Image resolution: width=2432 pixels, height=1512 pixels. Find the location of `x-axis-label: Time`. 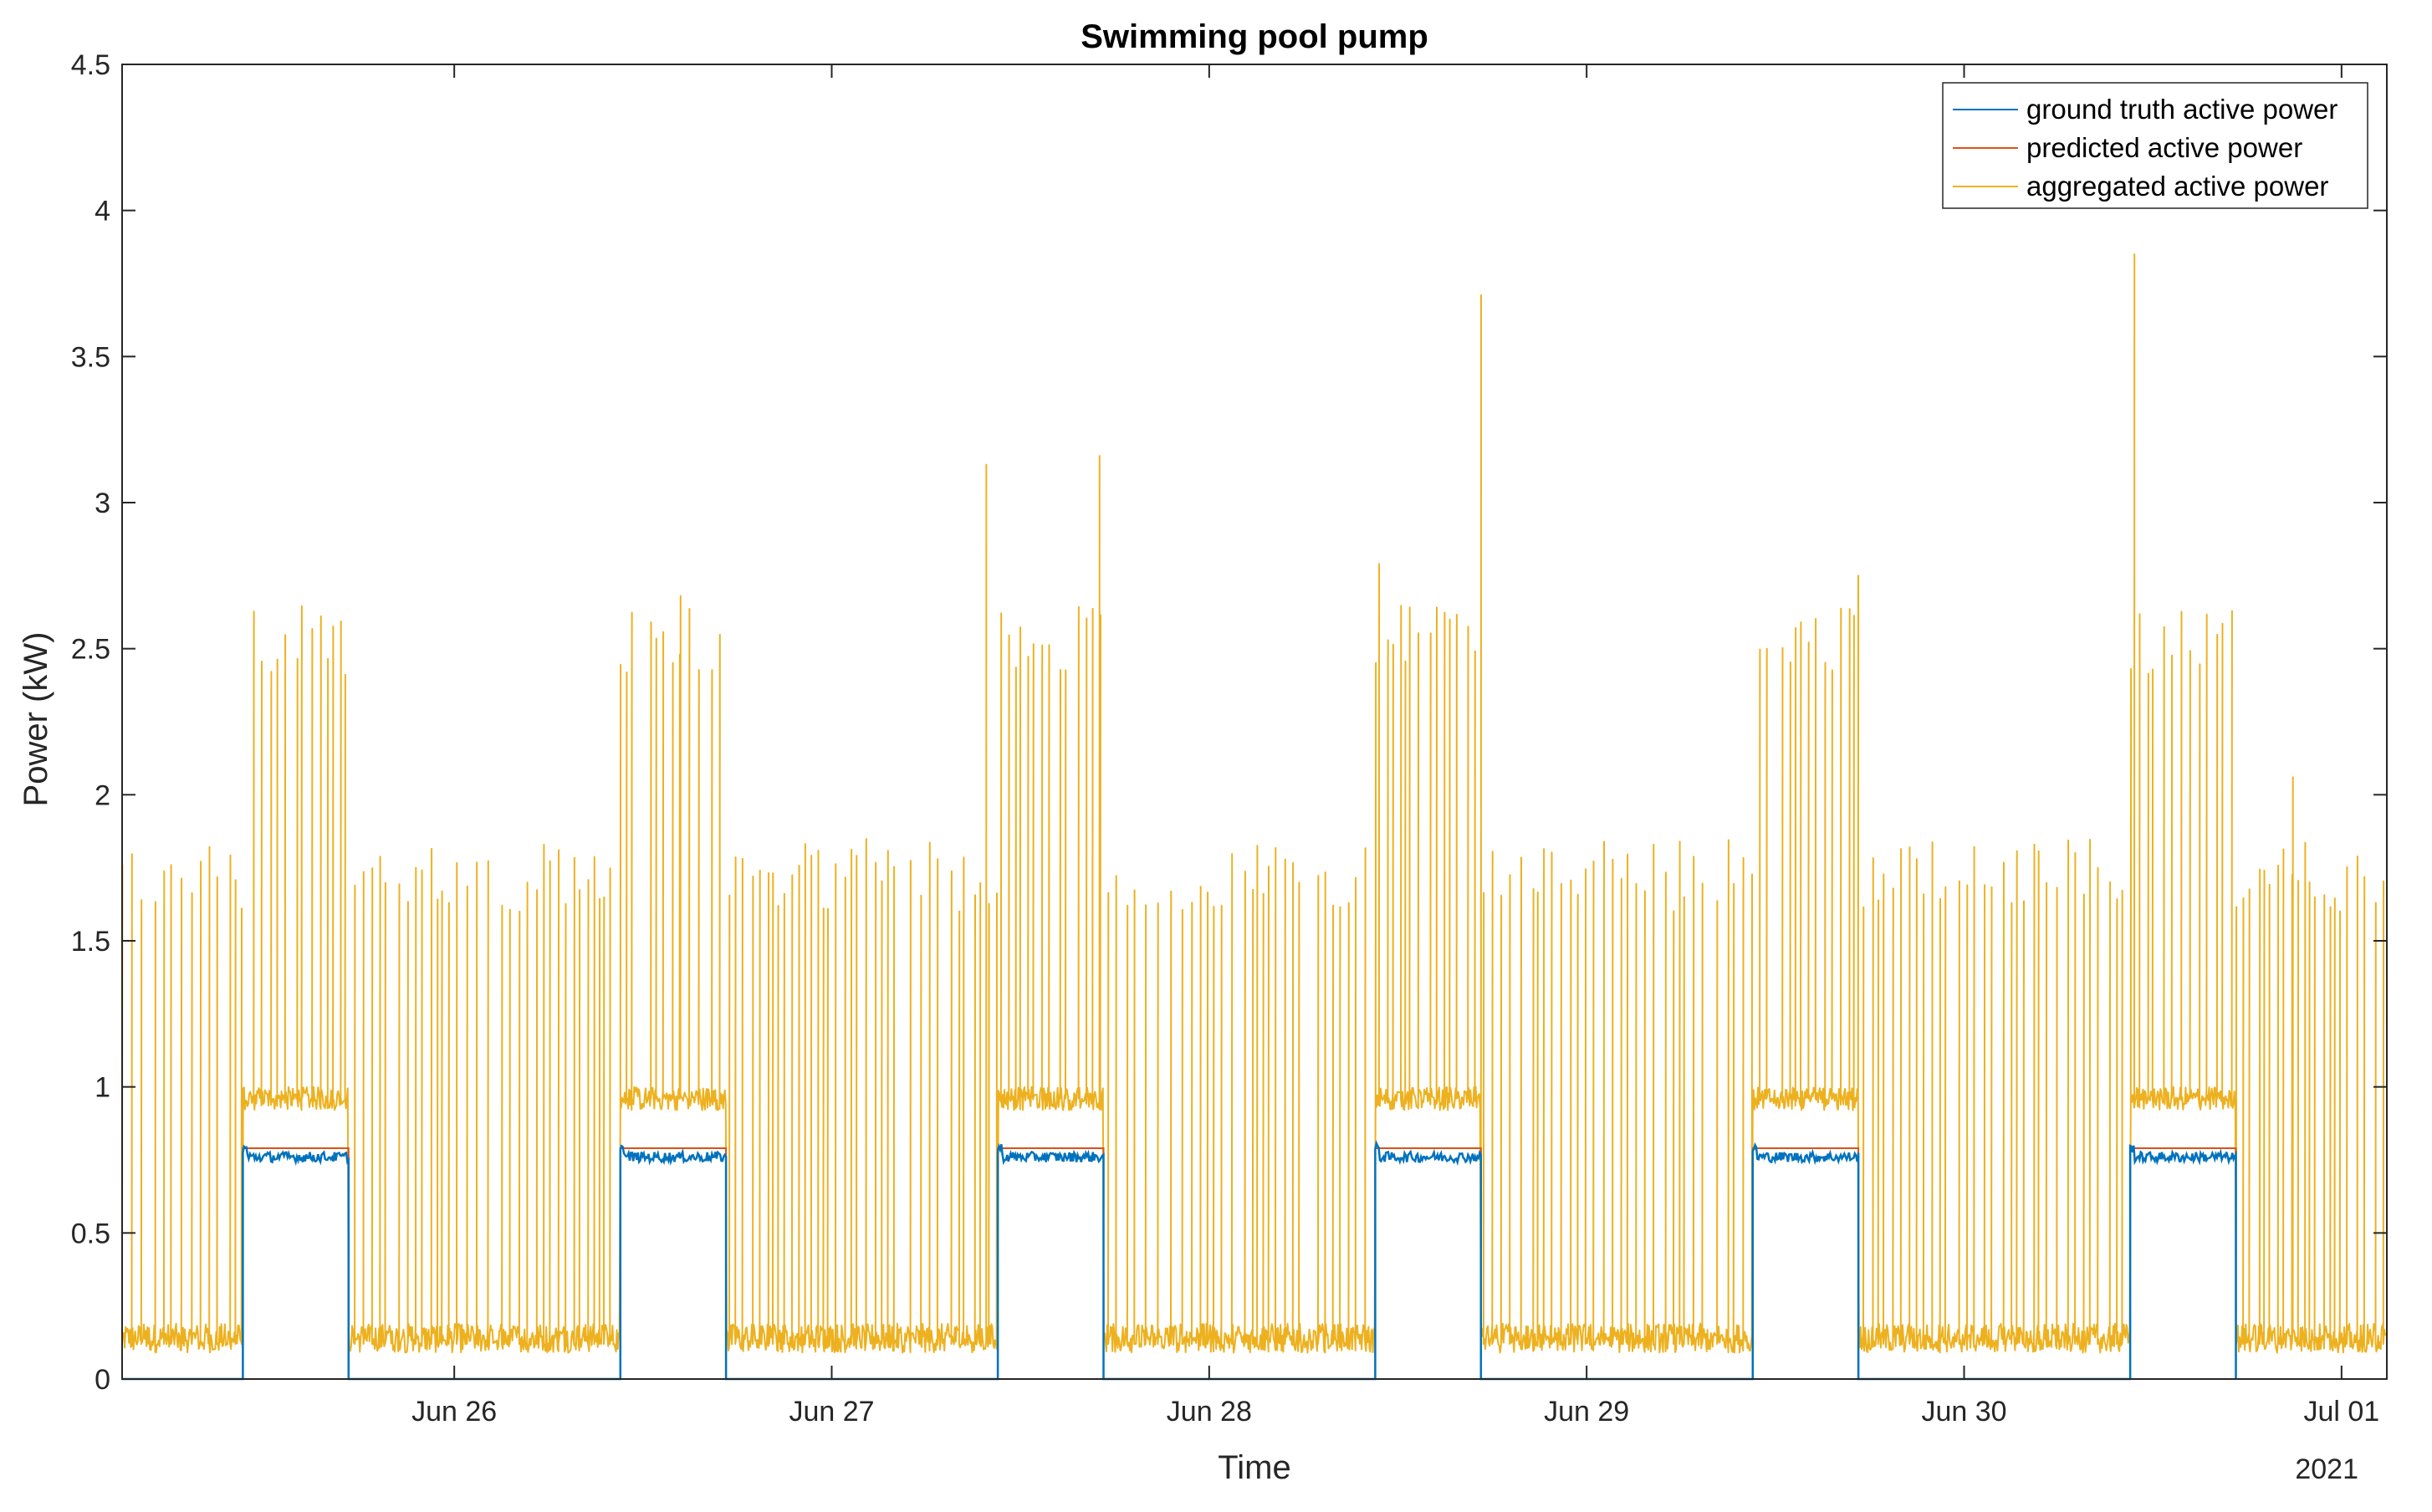

x-axis-label: Time is located at coordinates (1254, 1467).